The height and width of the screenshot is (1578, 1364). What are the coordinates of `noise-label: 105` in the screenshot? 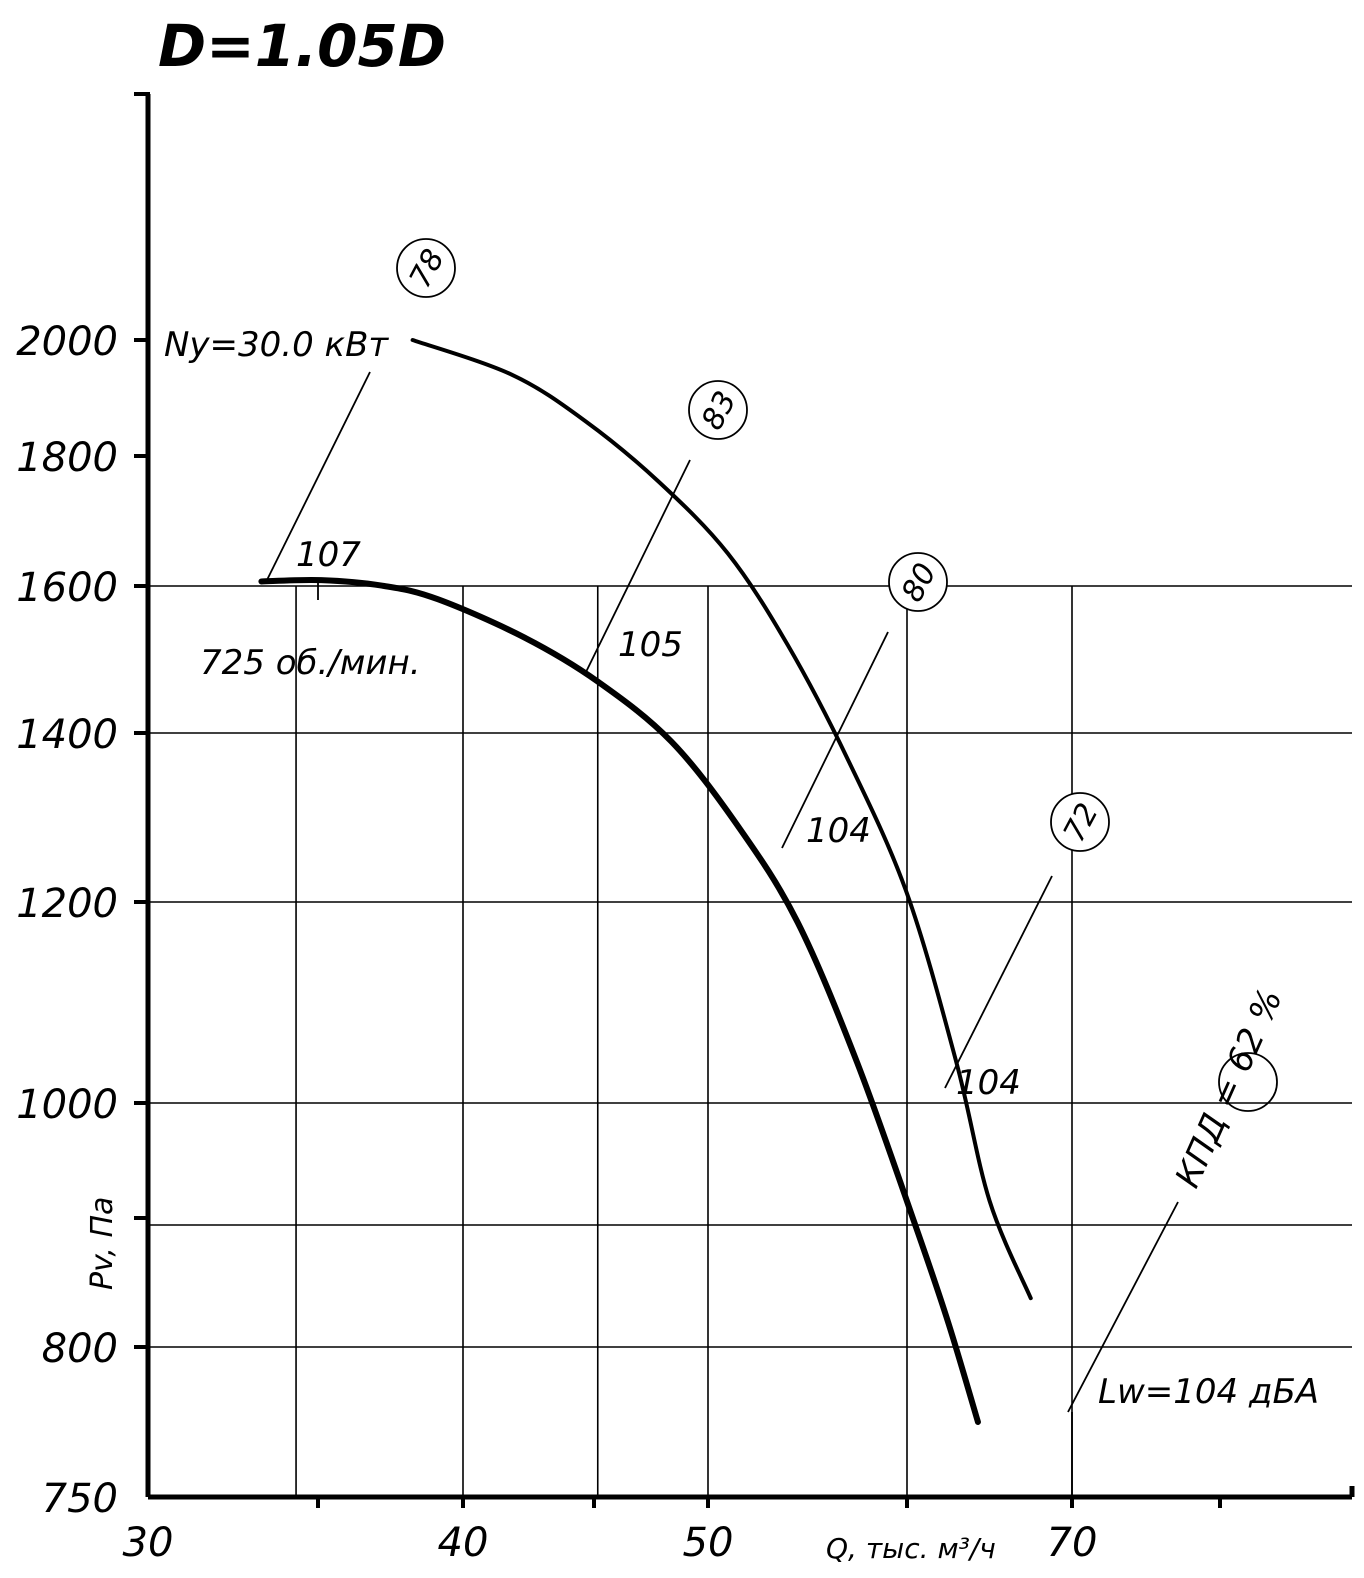 It's located at (650, 645).